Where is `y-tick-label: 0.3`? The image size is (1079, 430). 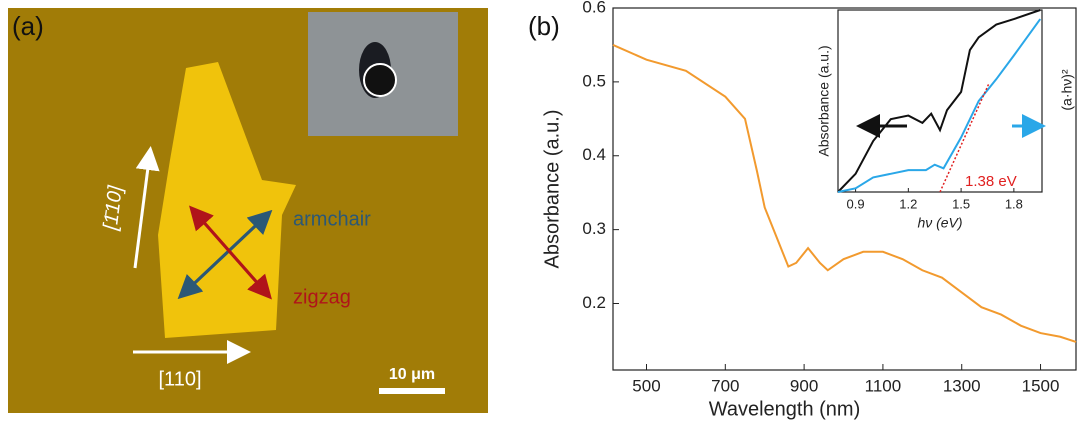
y-tick-label: 0.3 is located at coordinates (594, 228).